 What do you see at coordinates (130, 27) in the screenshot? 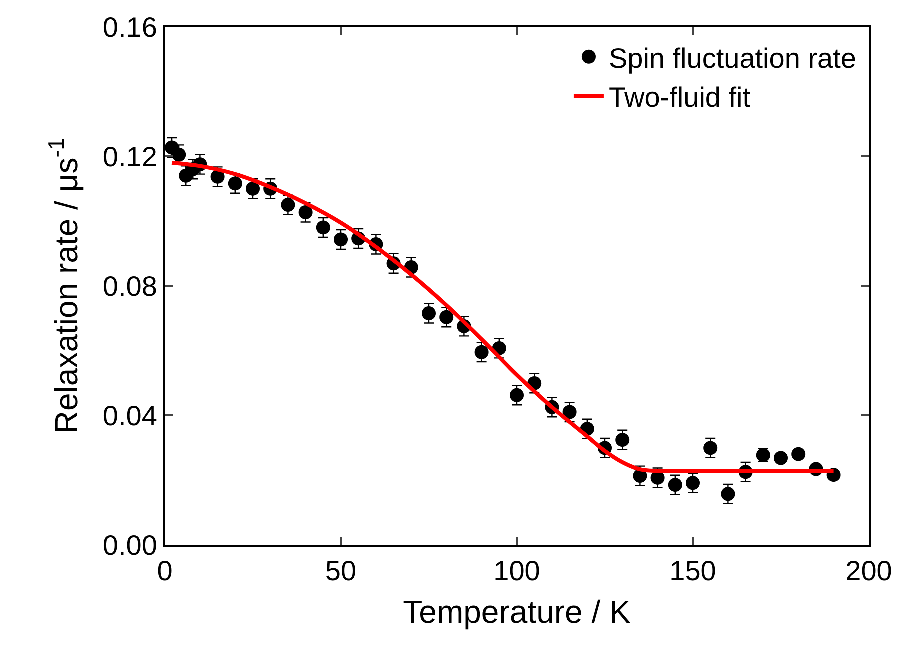
I see `y-tick-label: 0.16` at bounding box center [130, 27].